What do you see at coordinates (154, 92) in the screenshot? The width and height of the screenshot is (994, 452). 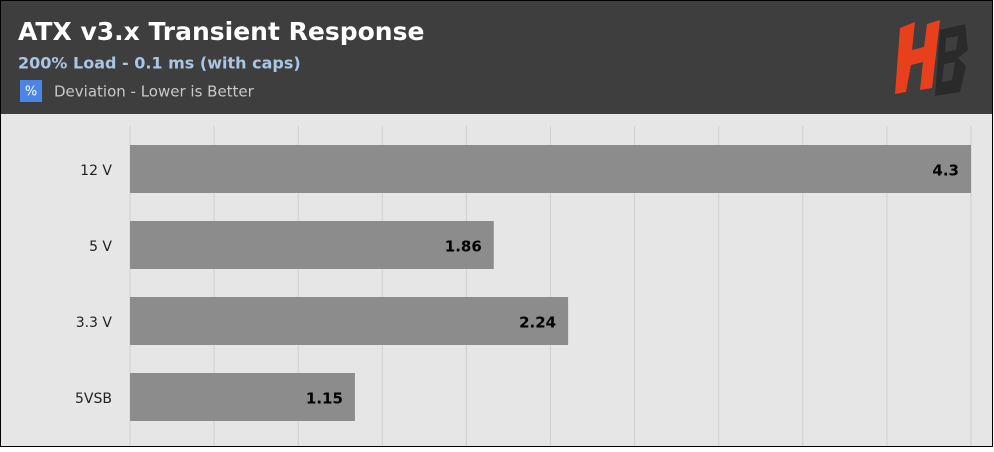 I see `legend-label: Deviation - Lower is Better` at bounding box center [154, 92].